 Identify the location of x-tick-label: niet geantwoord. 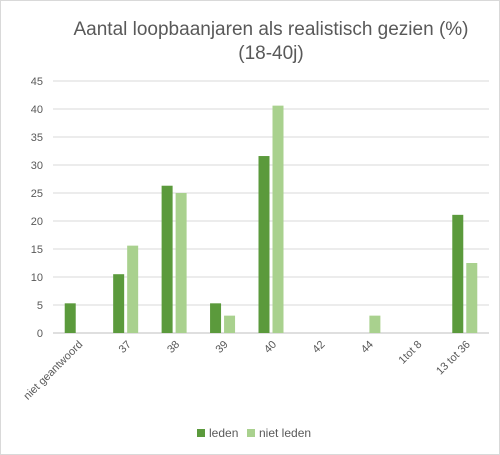
(54, 371).